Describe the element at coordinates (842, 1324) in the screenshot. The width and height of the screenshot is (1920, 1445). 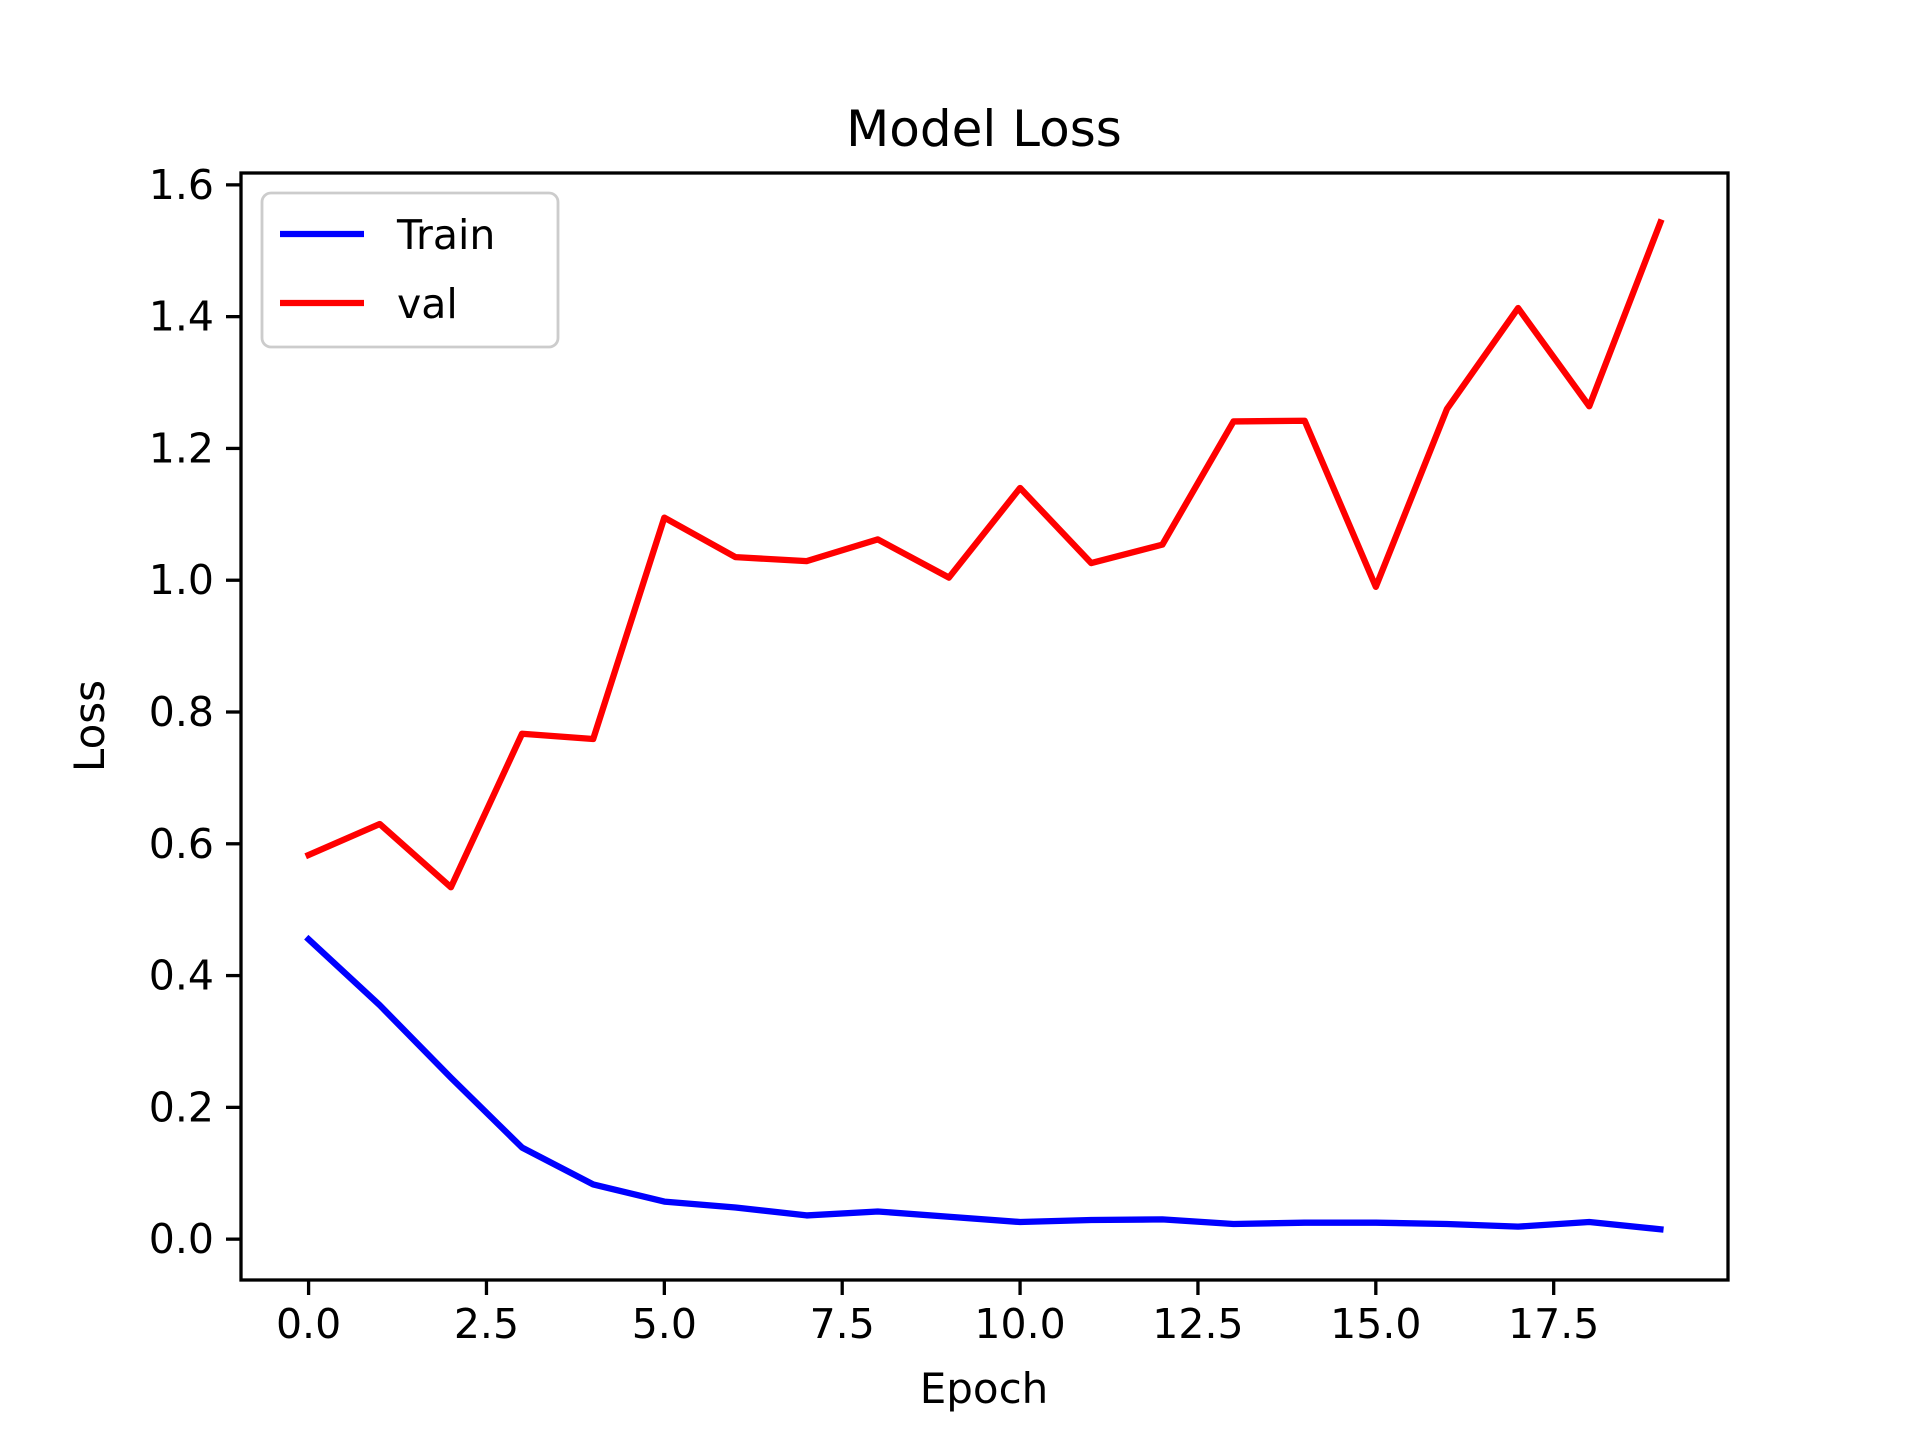
I see `x-axis-tick-label: 7.5` at that location.